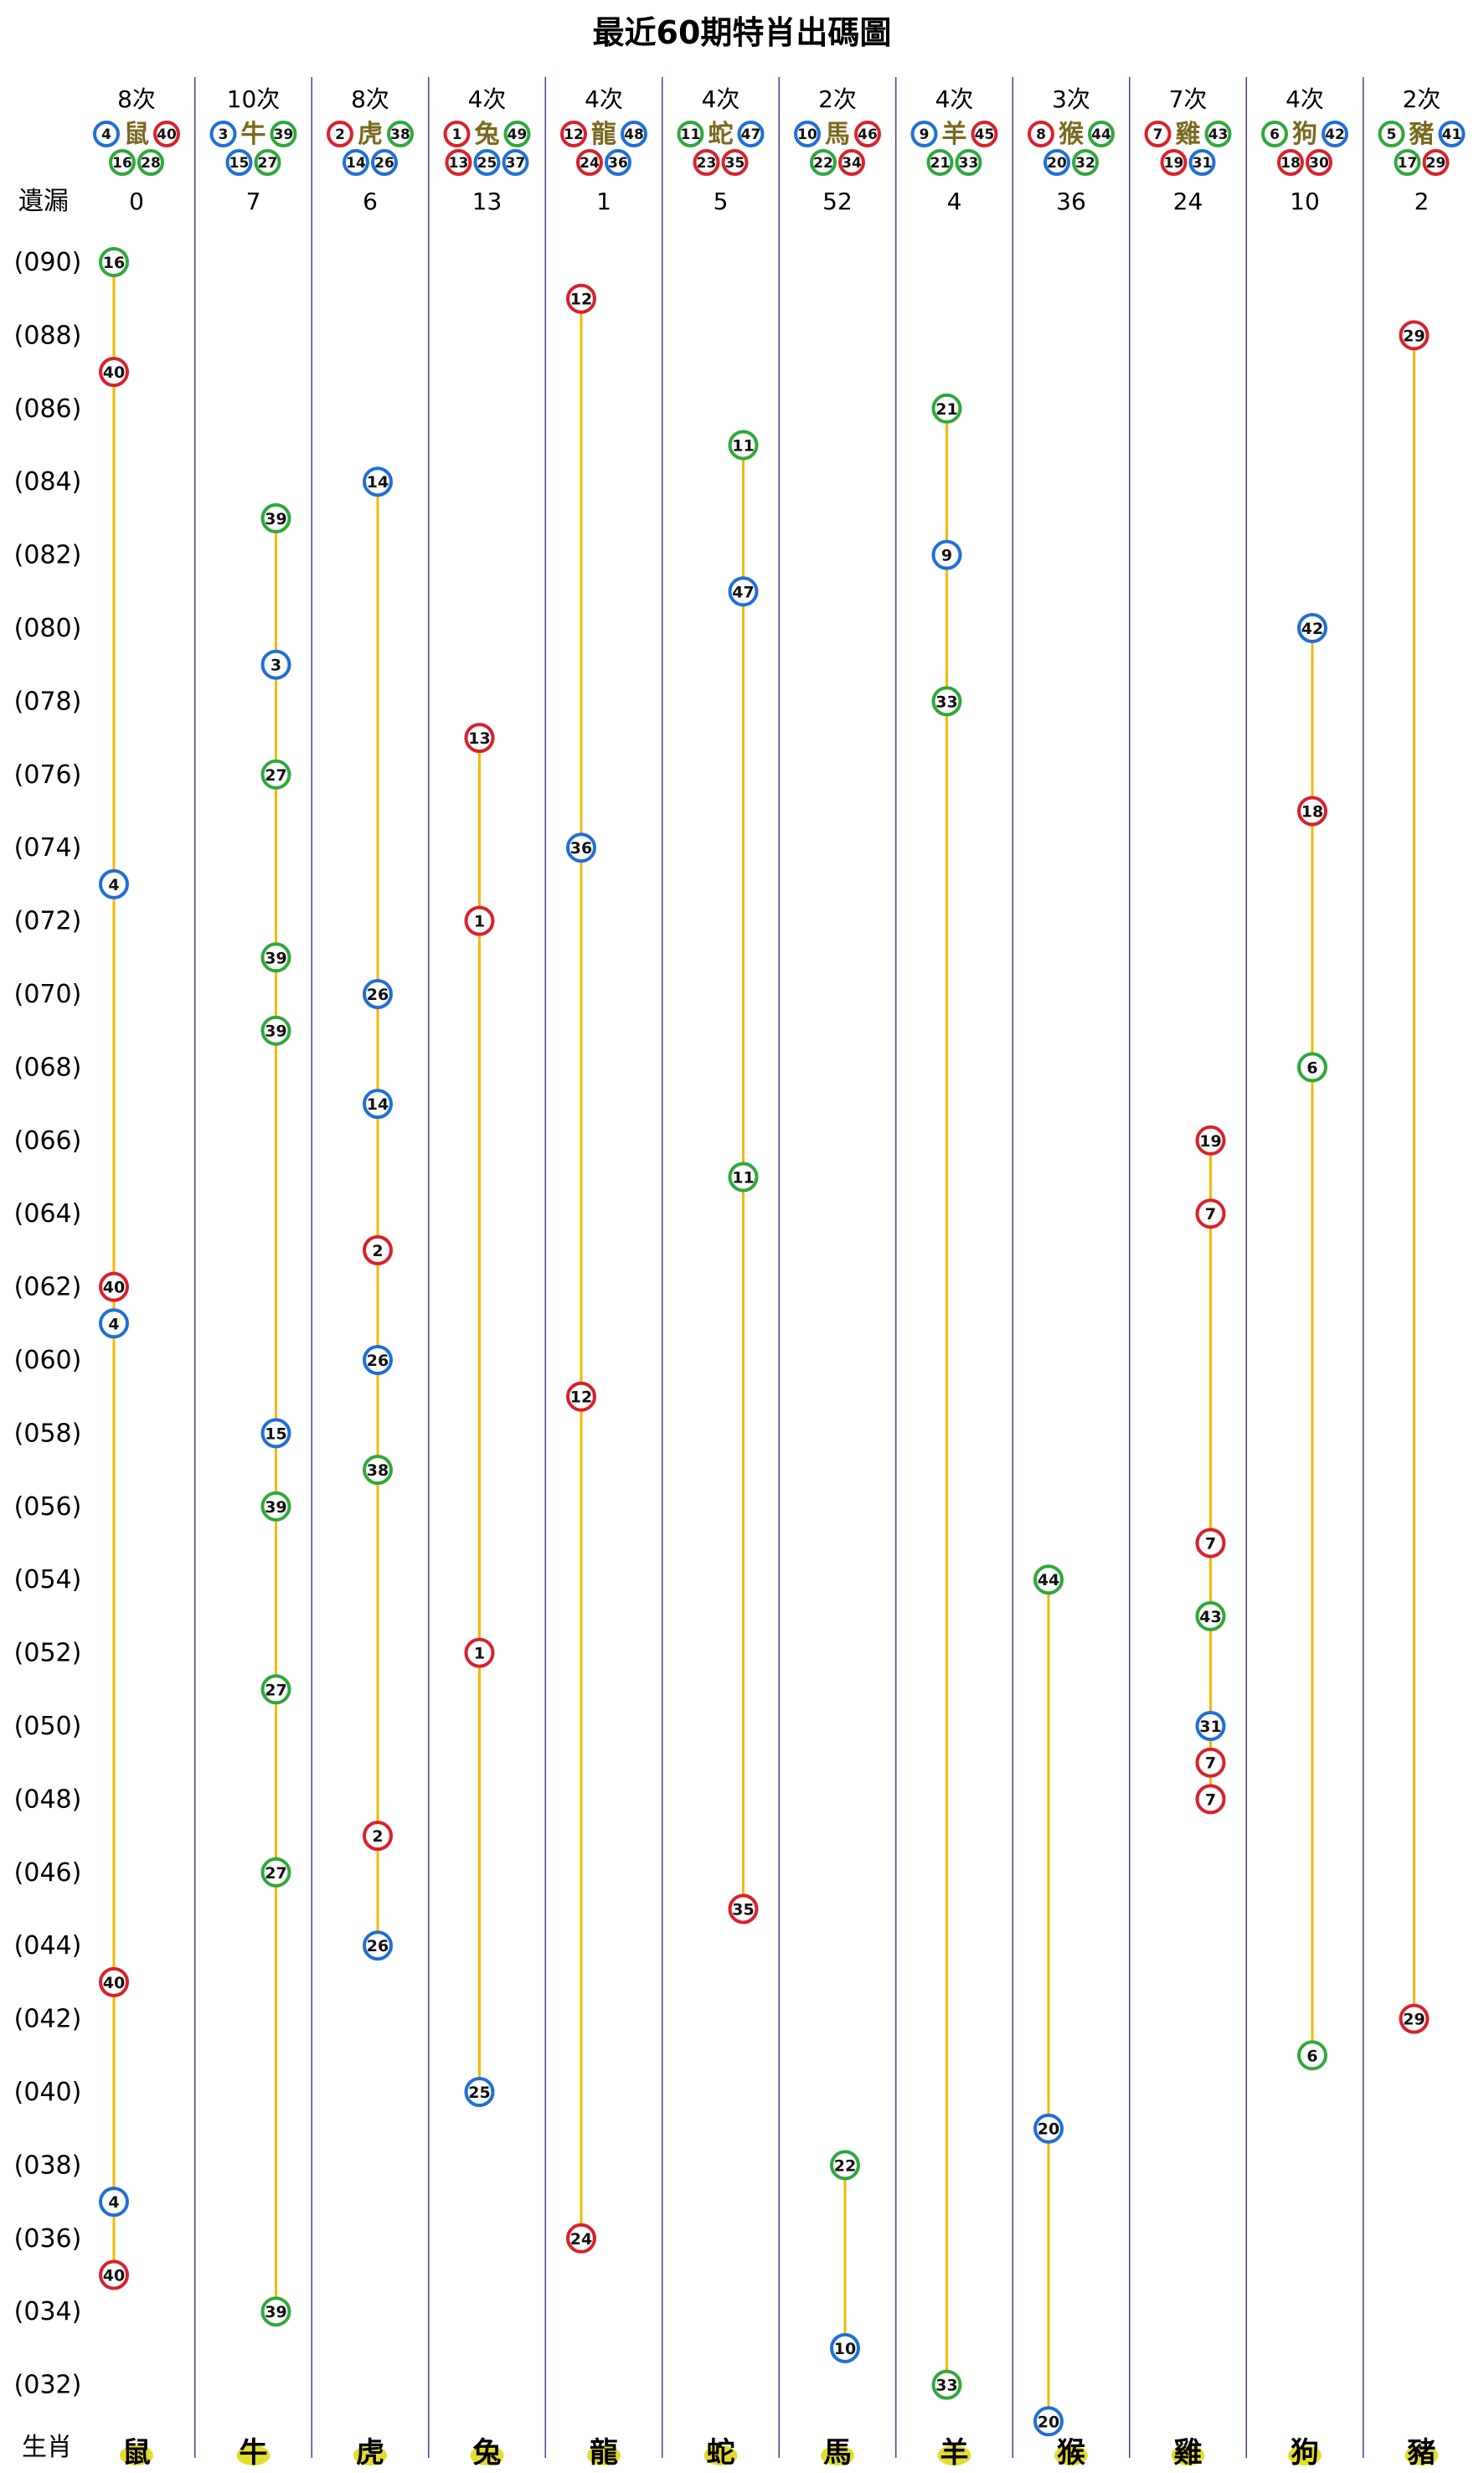  I want to click on miss-value: 52, so click(837, 201).